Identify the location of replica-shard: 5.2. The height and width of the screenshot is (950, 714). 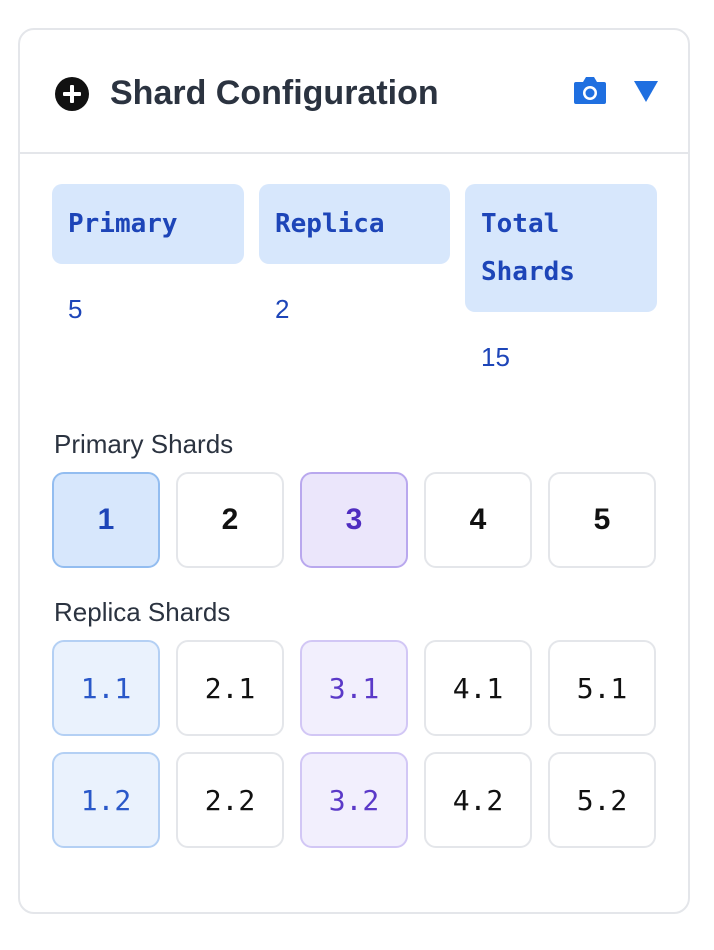
(602, 800).